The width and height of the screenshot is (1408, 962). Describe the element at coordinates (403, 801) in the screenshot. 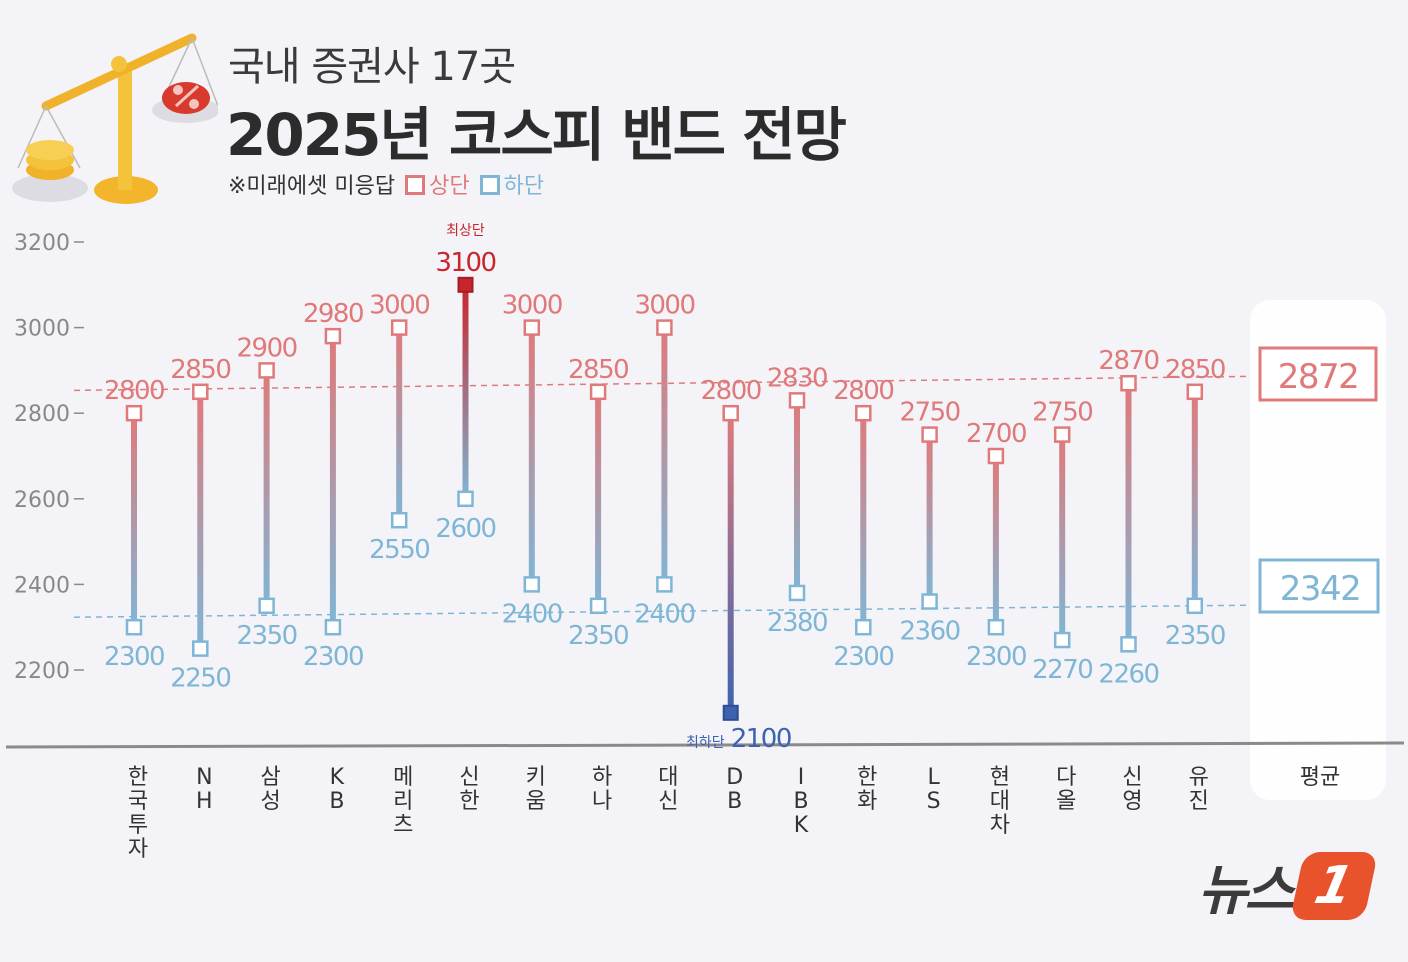

I see `category-label: 리` at that location.